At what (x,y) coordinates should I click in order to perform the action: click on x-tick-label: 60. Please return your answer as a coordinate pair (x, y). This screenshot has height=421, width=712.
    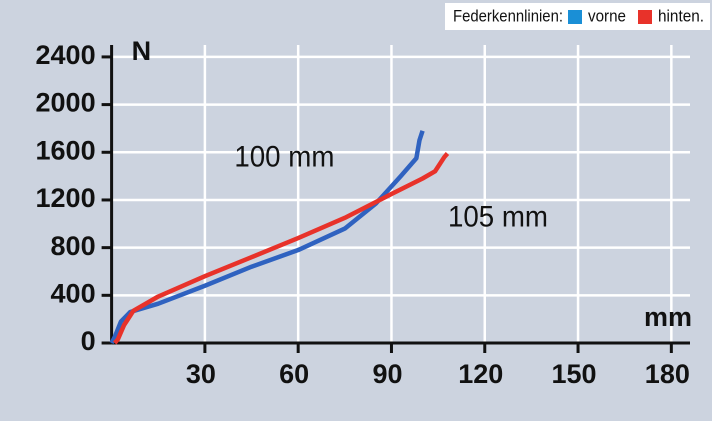
    Looking at the image, I should click on (294, 374).